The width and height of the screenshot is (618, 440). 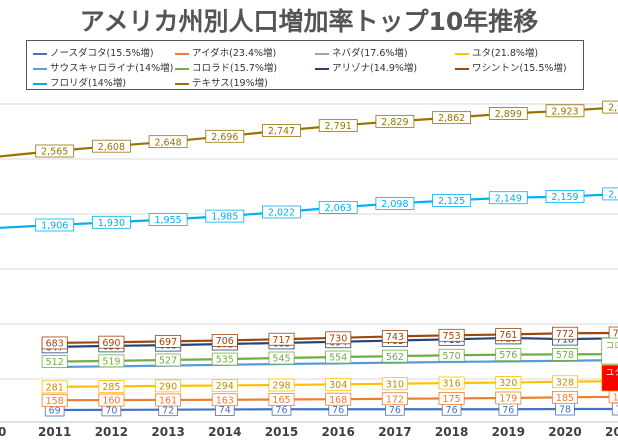 I want to click on legend-label: サウスキャロライナ(14%増), so click(x=112, y=68).